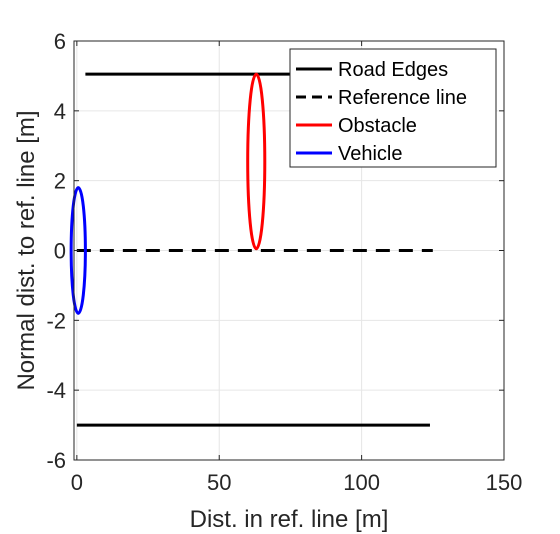 The image size is (560, 534). I want to click on y-tick-label: -6, so click(56, 460).